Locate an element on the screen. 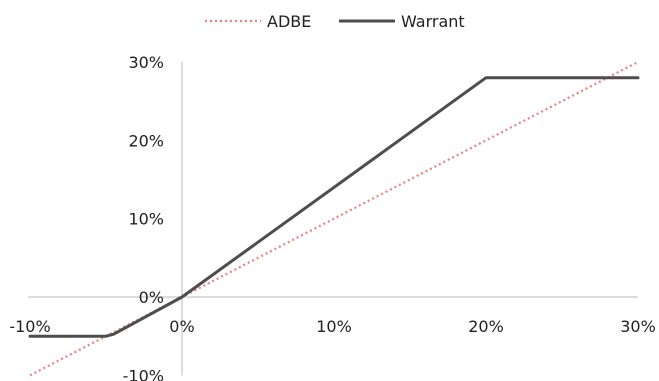  y-tick-label: 0% is located at coordinates (151, 297).